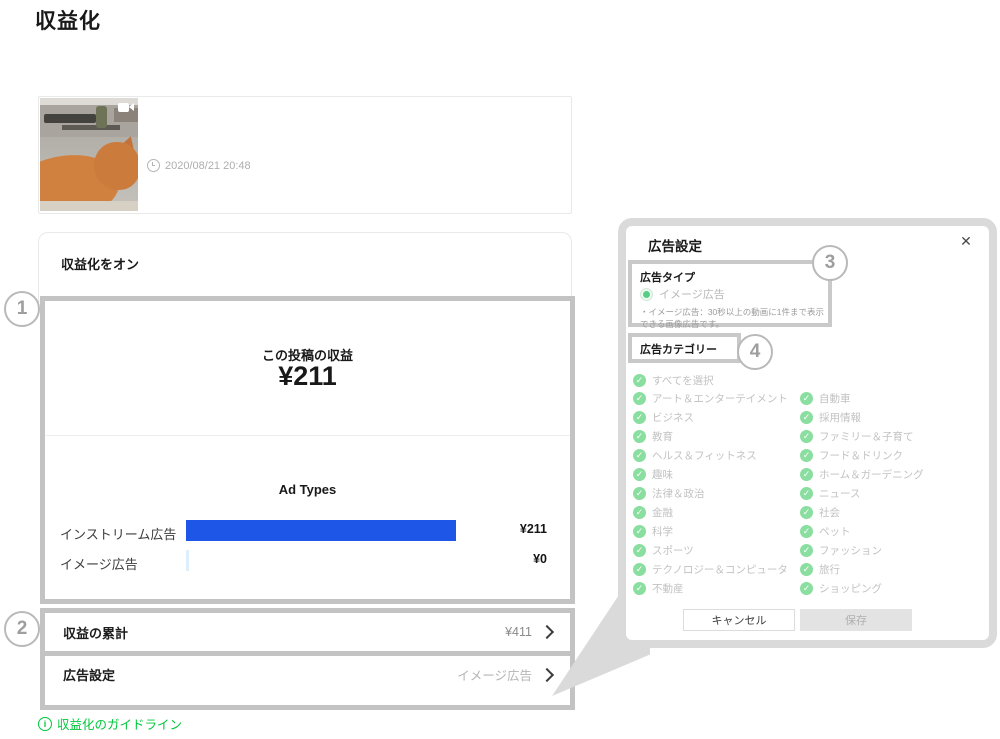 Image resolution: width=1000 pixels, height=739 pixels. What do you see at coordinates (861, 456) in the screenshot?
I see `category-label: フード＆ドリンク` at bounding box center [861, 456].